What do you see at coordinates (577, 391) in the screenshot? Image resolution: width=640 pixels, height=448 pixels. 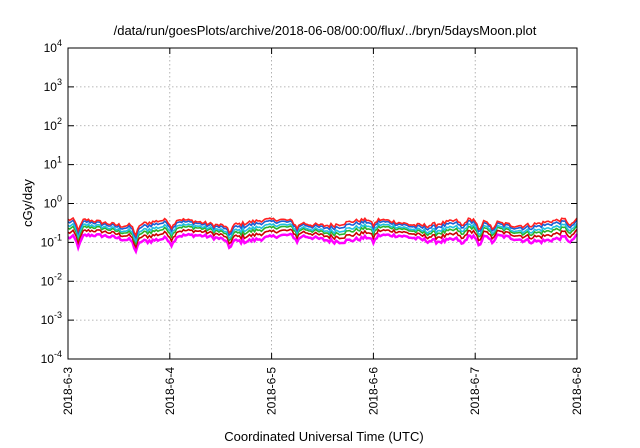 I see `x-tick-label: 2018-6-8` at bounding box center [577, 391].